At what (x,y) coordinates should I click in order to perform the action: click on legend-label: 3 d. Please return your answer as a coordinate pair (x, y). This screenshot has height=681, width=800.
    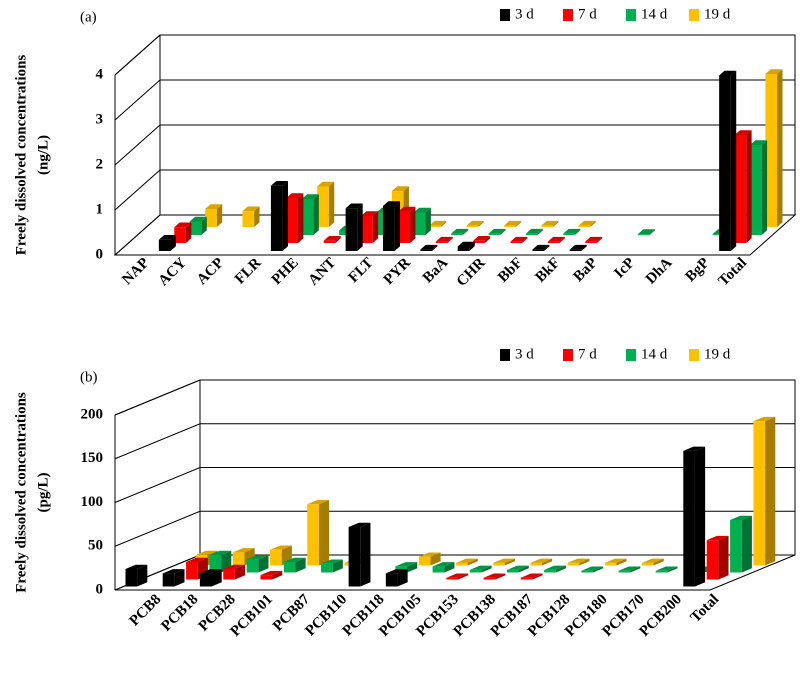
    Looking at the image, I should click on (524, 14).